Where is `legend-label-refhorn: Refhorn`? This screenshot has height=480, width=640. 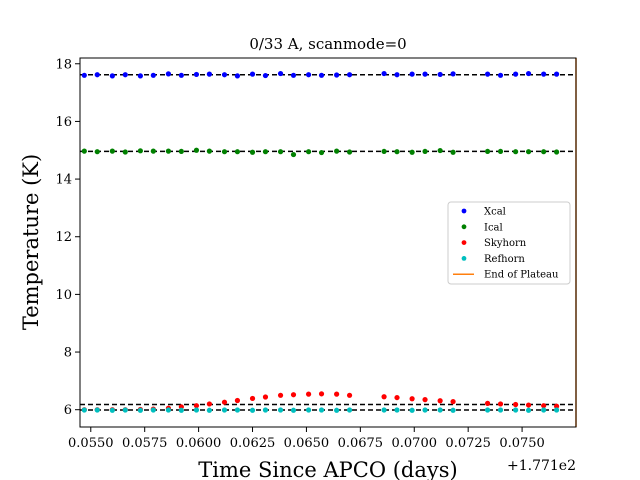
legend-label-refhorn: Refhorn is located at coordinates (504, 259).